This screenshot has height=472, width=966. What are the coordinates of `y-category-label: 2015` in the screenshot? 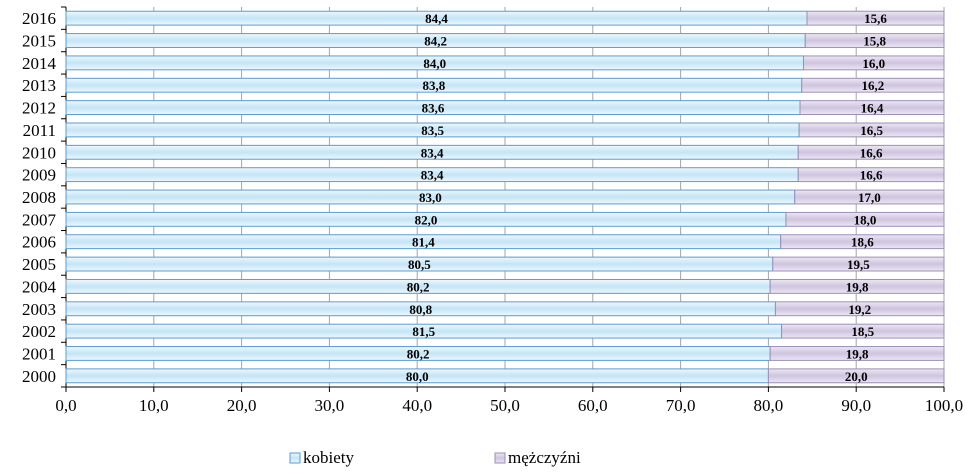 It's located at (39, 41).